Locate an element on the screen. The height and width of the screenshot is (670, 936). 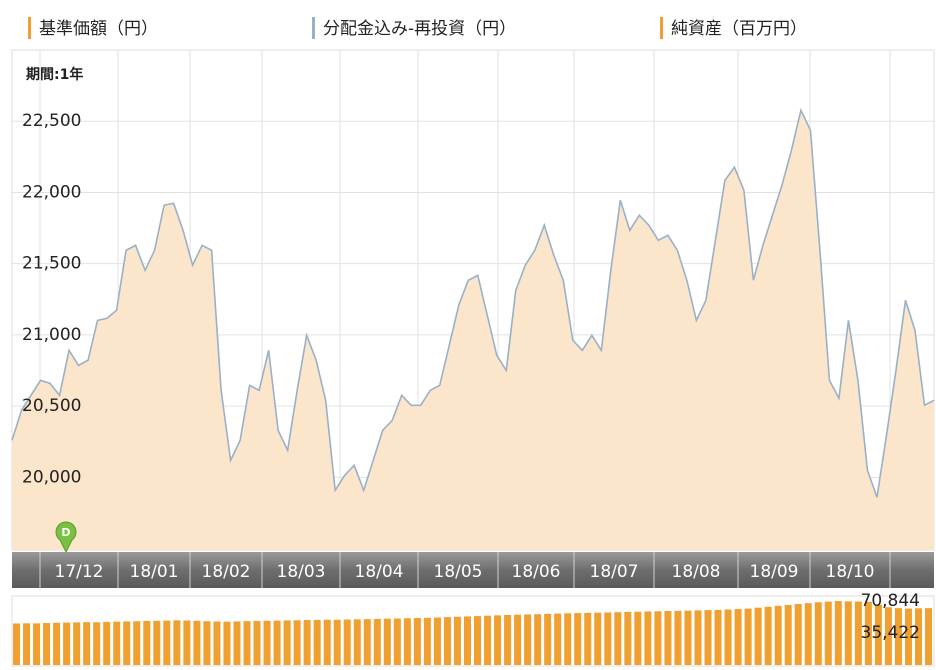
dividend-marker: D is located at coordinates (66, 537).